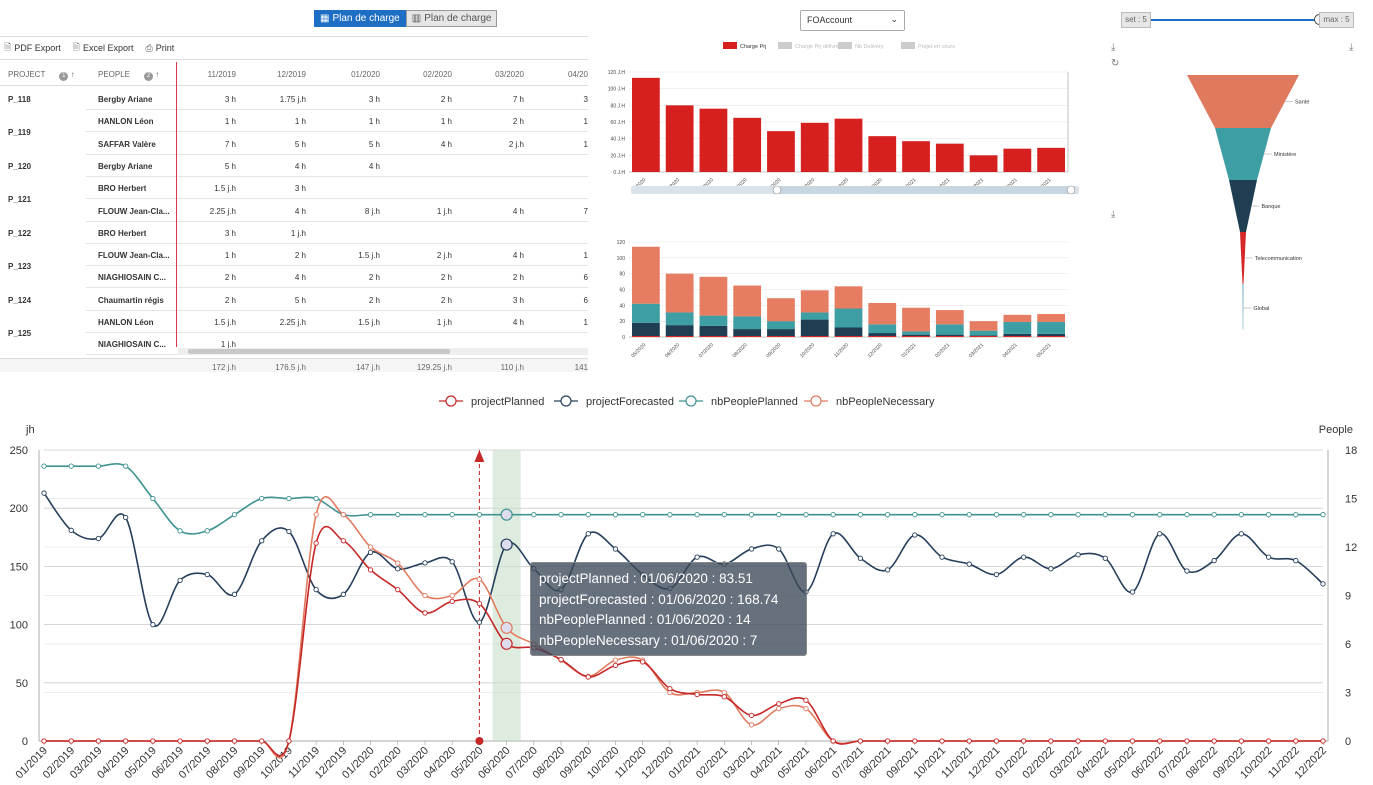  What do you see at coordinates (337, 255) in the screenshot?
I see `table-row: FLOUW Jean-Cla... 1 h 2 h 1.5 j.h 2 j.h 4 h 1` at bounding box center [337, 255].